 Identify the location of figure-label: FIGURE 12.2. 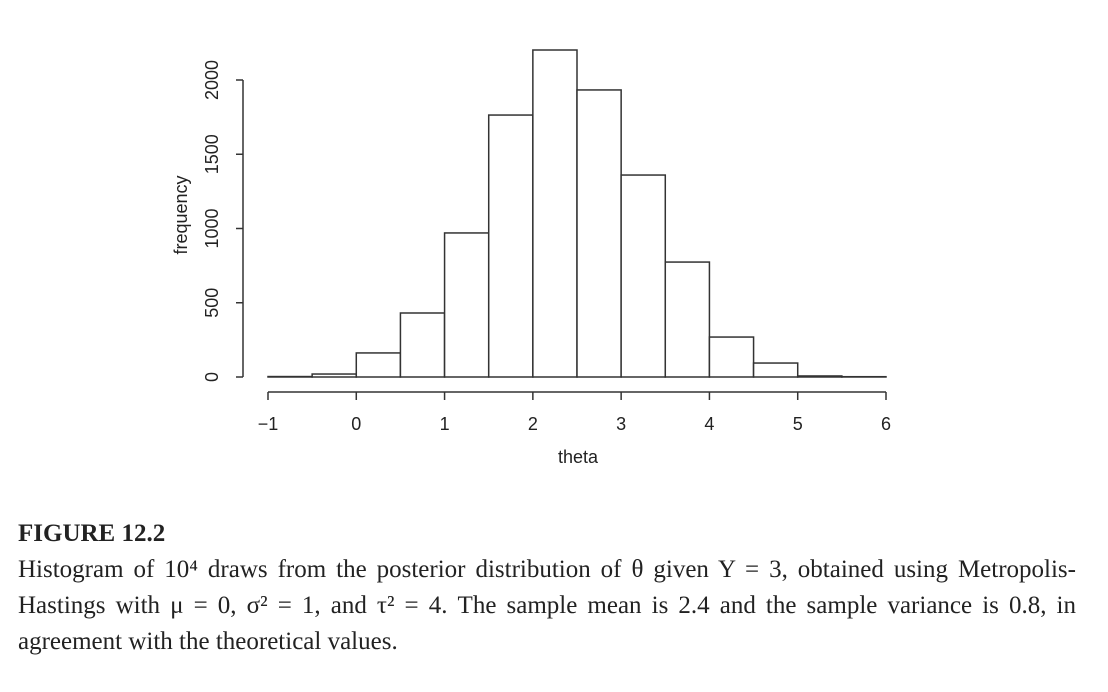
(92, 533).